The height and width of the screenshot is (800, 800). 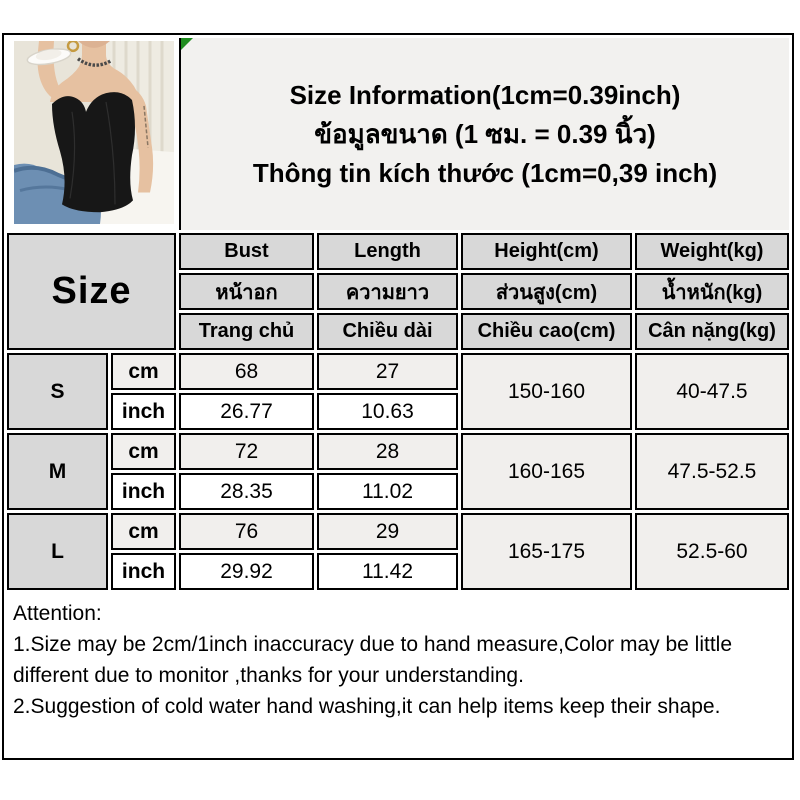 What do you see at coordinates (712, 291) in the screenshot?
I see `col-header-weight-th: น้ำหนัก(kg)` at bounding box center [712, 291].